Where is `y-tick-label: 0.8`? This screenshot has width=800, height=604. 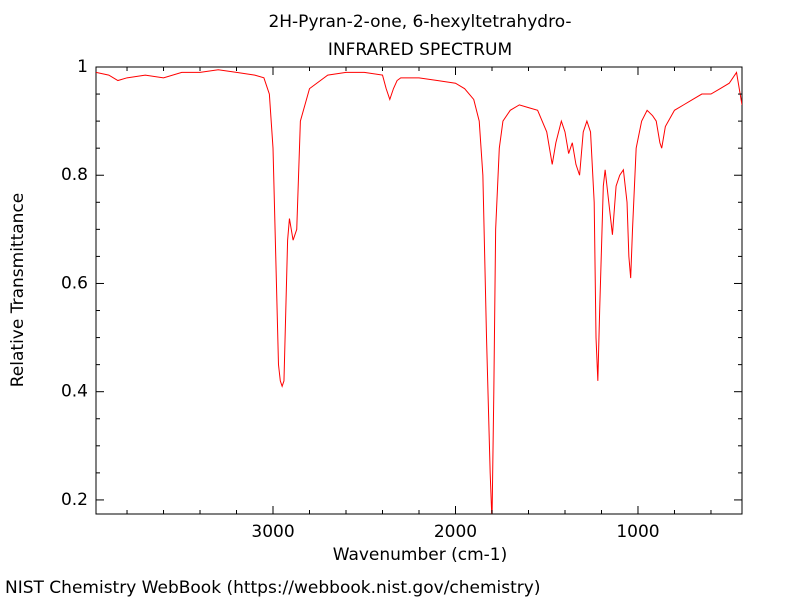
y-tick-label: 0.8 is located at coordinates (74, 175).